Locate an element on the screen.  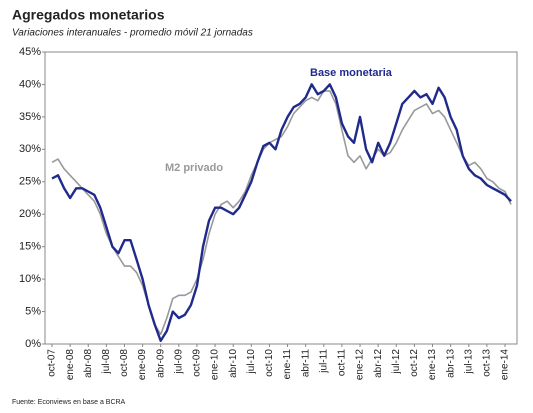
y-tick-label: 15% is located at coordinates (30, 247).